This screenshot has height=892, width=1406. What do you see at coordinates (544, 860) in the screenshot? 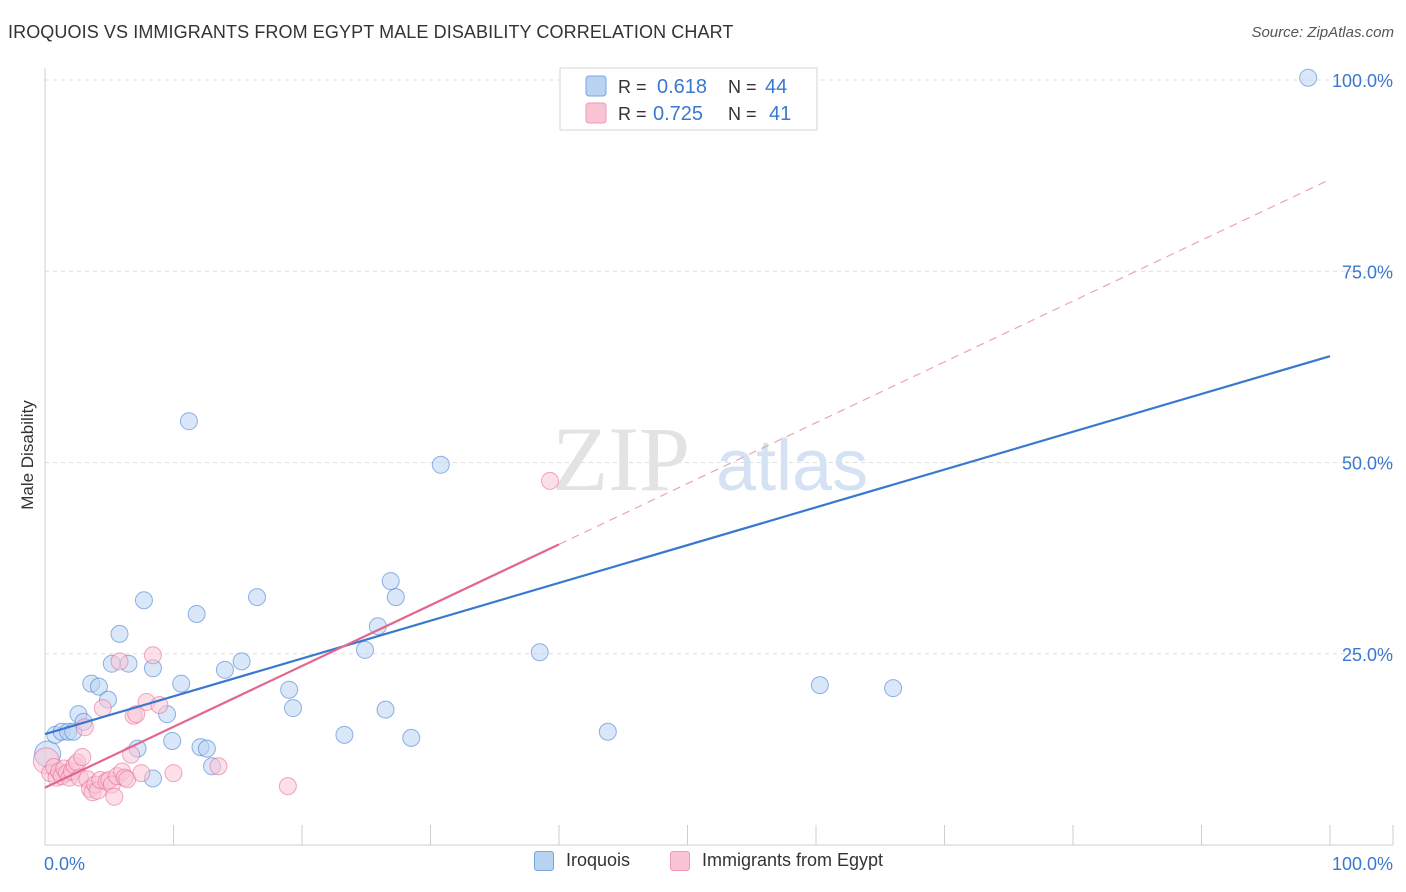
I see `legend-swatch-iroquois-bottom` at bounding box center [544, 860].